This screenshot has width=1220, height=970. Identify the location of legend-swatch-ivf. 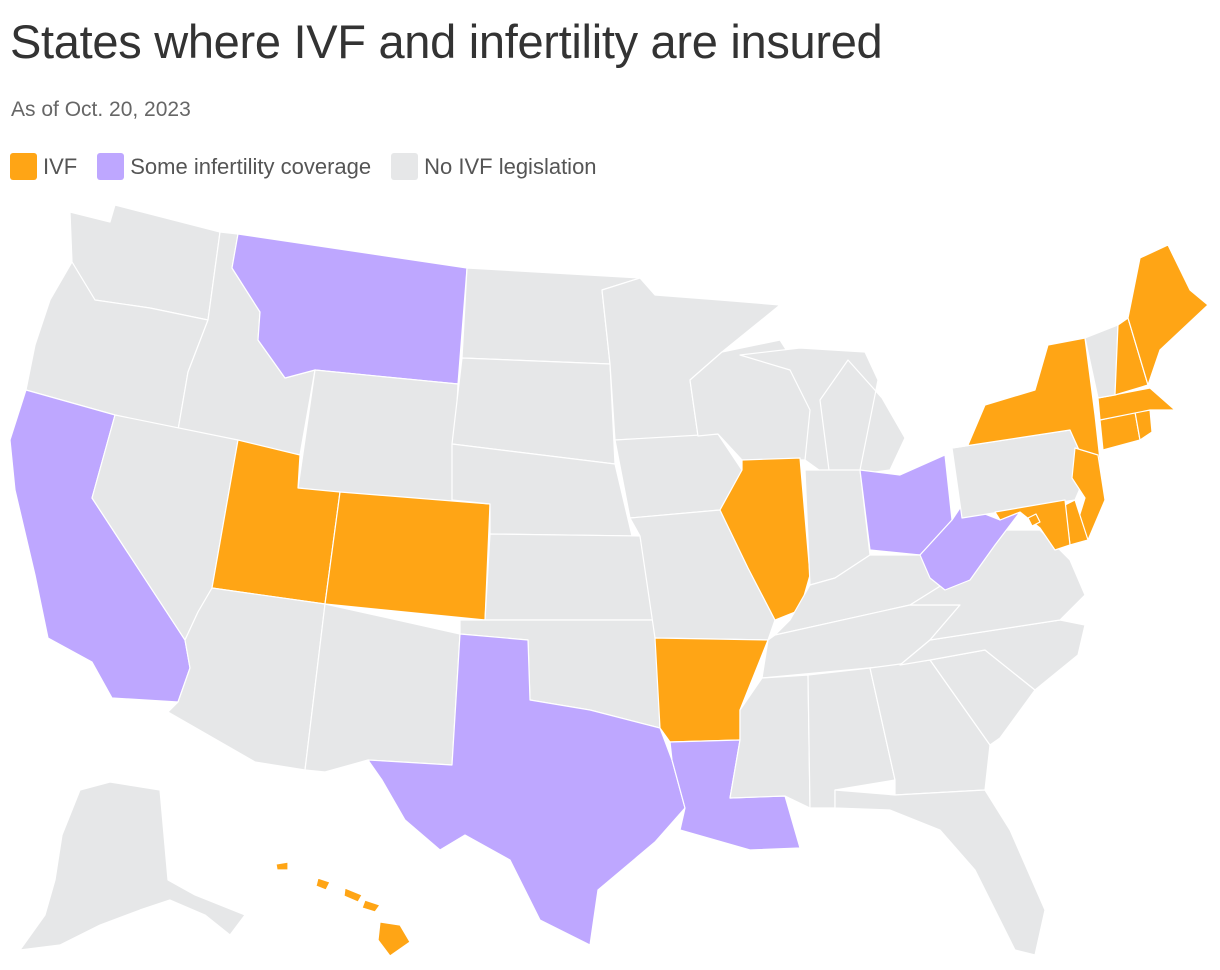
(23, 166).